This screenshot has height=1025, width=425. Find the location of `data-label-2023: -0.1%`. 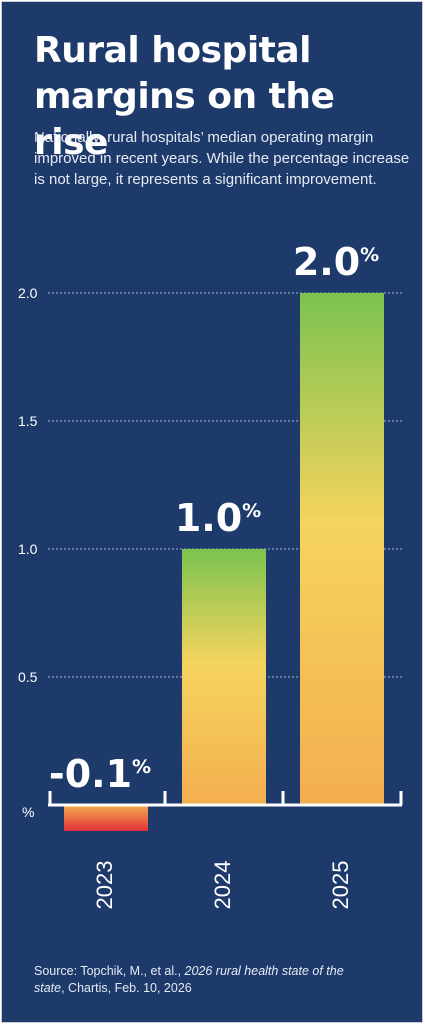

data-label-2023: -0.1% is located at coordinates (100, 774).